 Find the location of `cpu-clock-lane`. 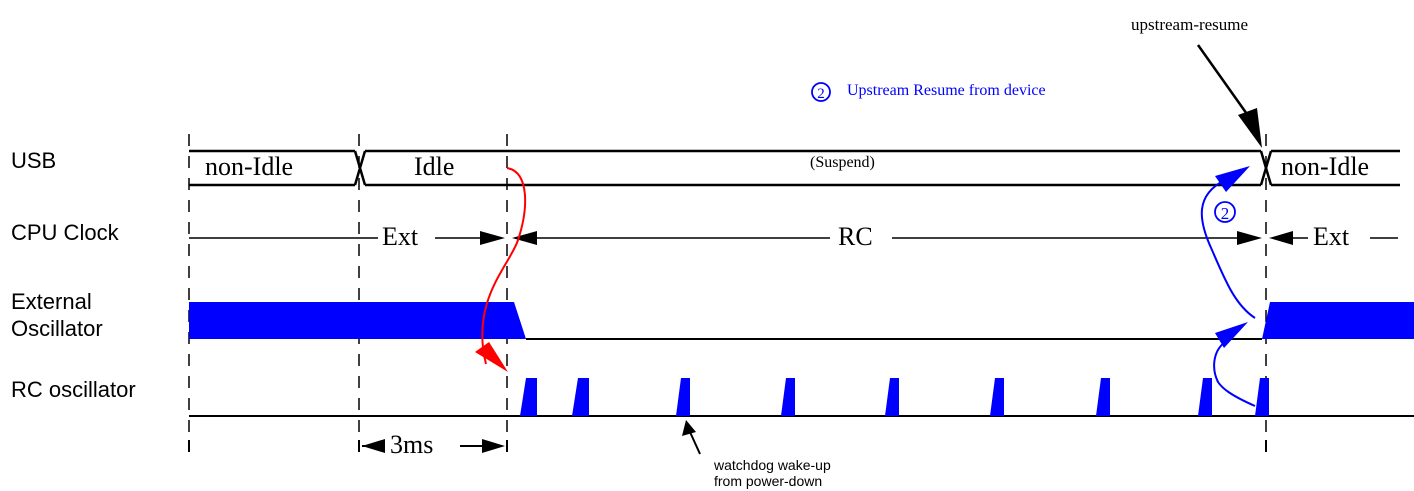

cpu-clock-lane is located at coordinates (793, 238).